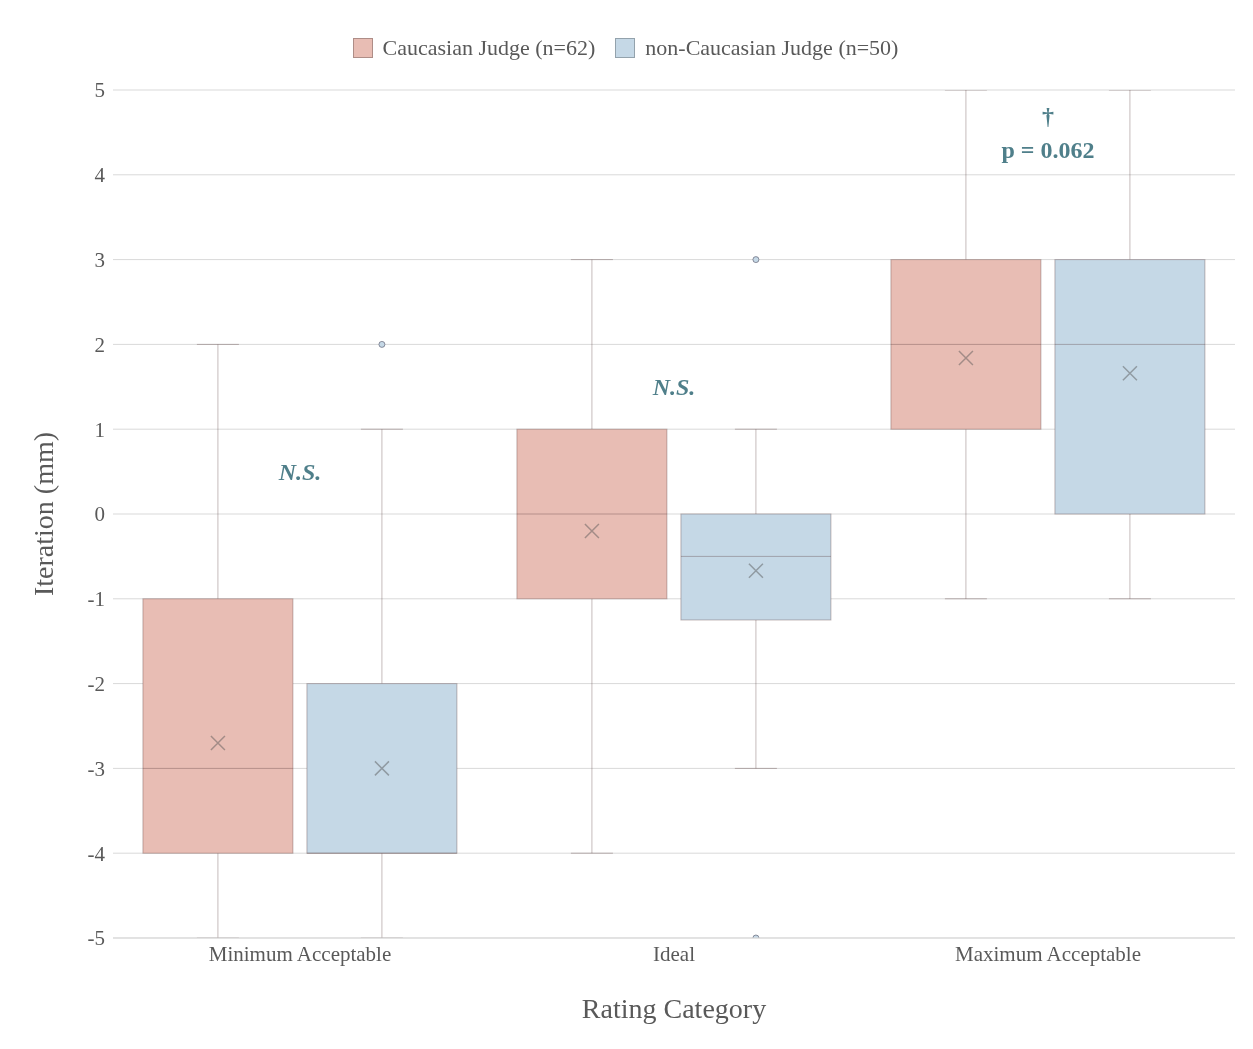 This screenshot has width=1253, height=1049. What do you see at coordinates (96, 599) in the screenshot?
I see `y-tick-label: -1` at bounding box center [96, 599].